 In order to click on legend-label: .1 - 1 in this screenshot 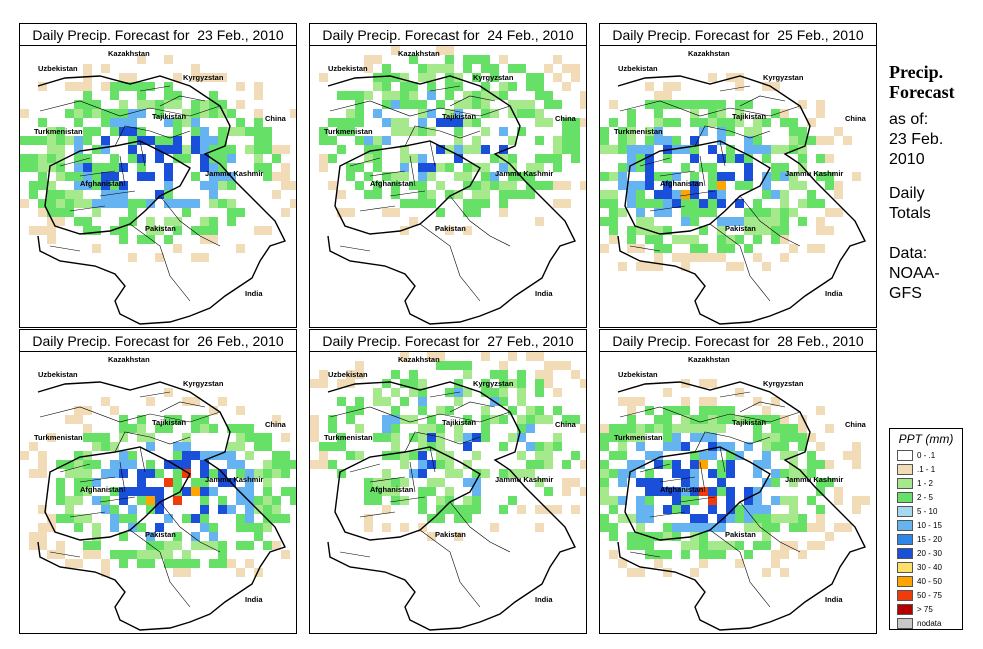, I will do `click(926, 469)`.